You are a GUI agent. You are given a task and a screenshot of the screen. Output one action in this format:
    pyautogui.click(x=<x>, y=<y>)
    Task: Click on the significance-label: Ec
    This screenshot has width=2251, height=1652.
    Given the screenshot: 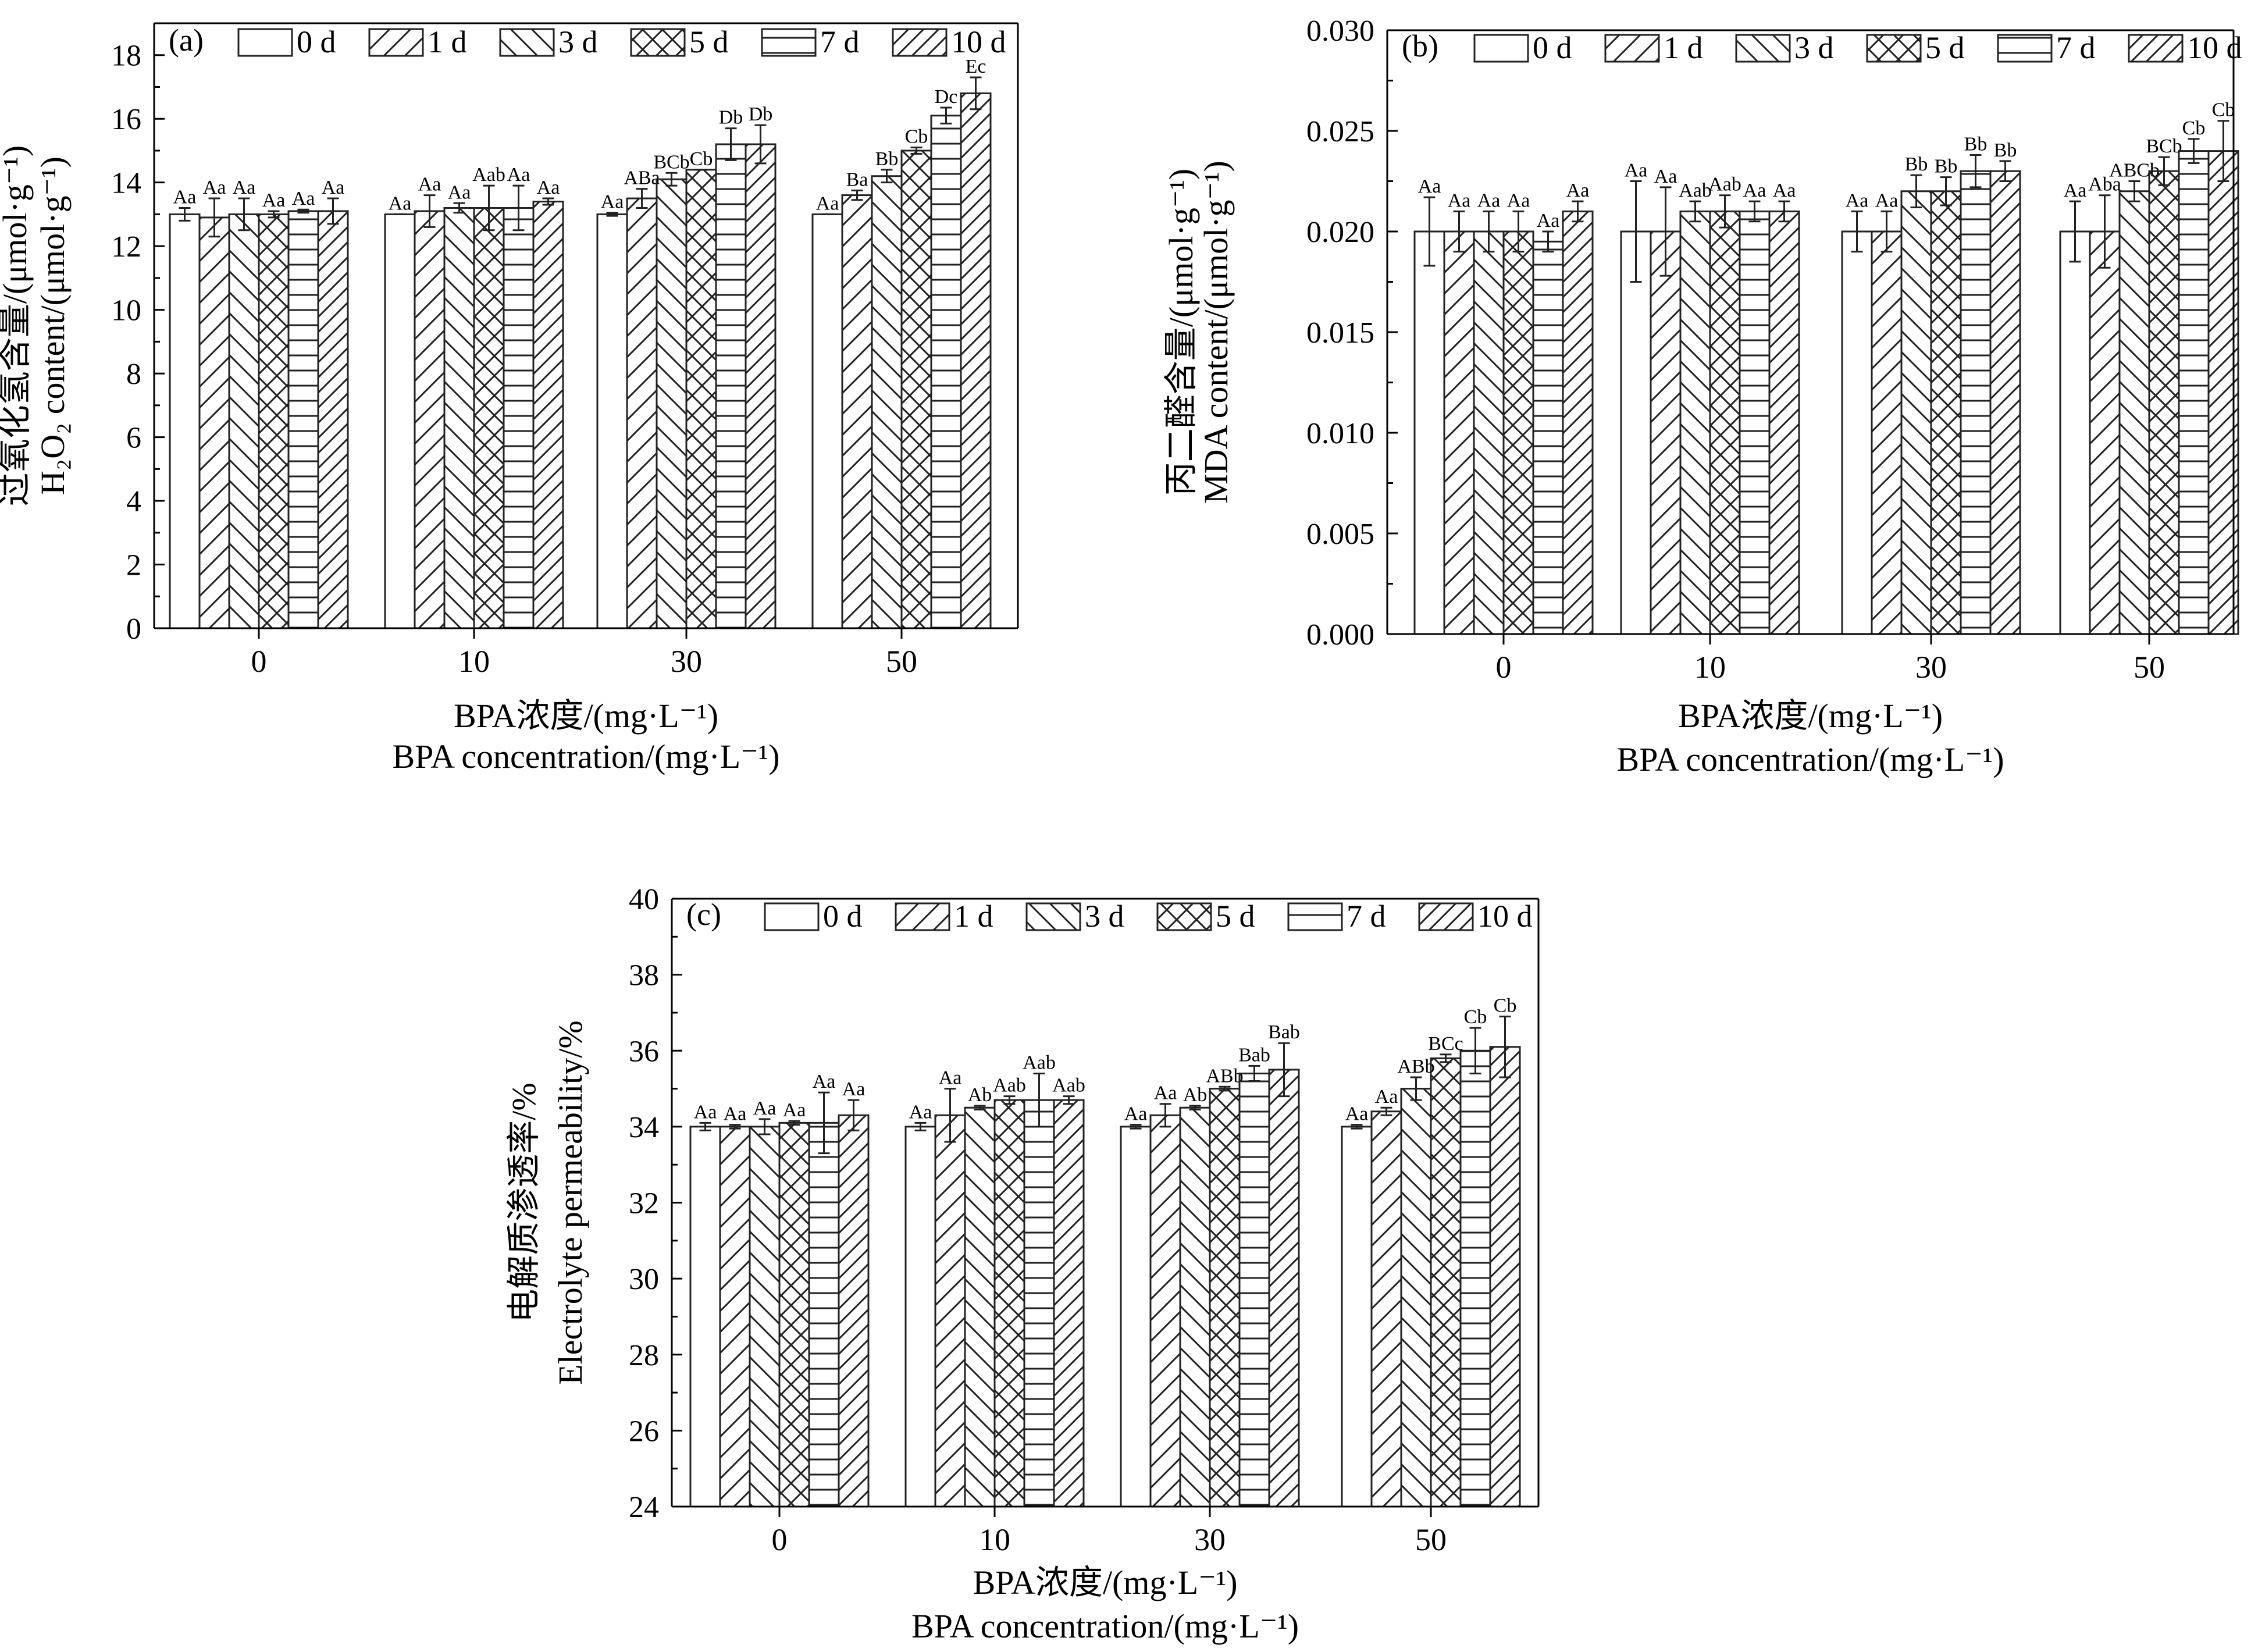 What is the action you would take?
    pyautogui.click(x=976, y=66)
    